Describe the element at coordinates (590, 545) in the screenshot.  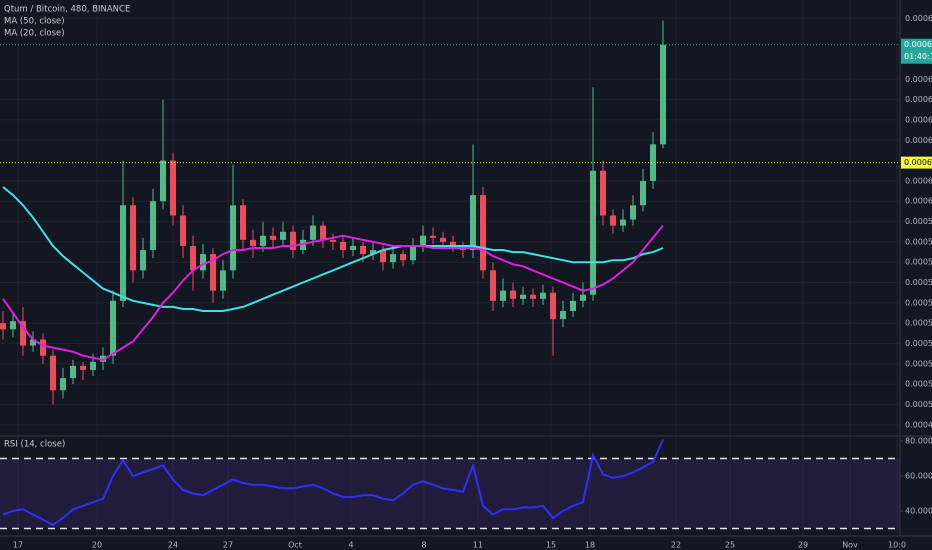
I see `x-tick-label: 18` at that location.